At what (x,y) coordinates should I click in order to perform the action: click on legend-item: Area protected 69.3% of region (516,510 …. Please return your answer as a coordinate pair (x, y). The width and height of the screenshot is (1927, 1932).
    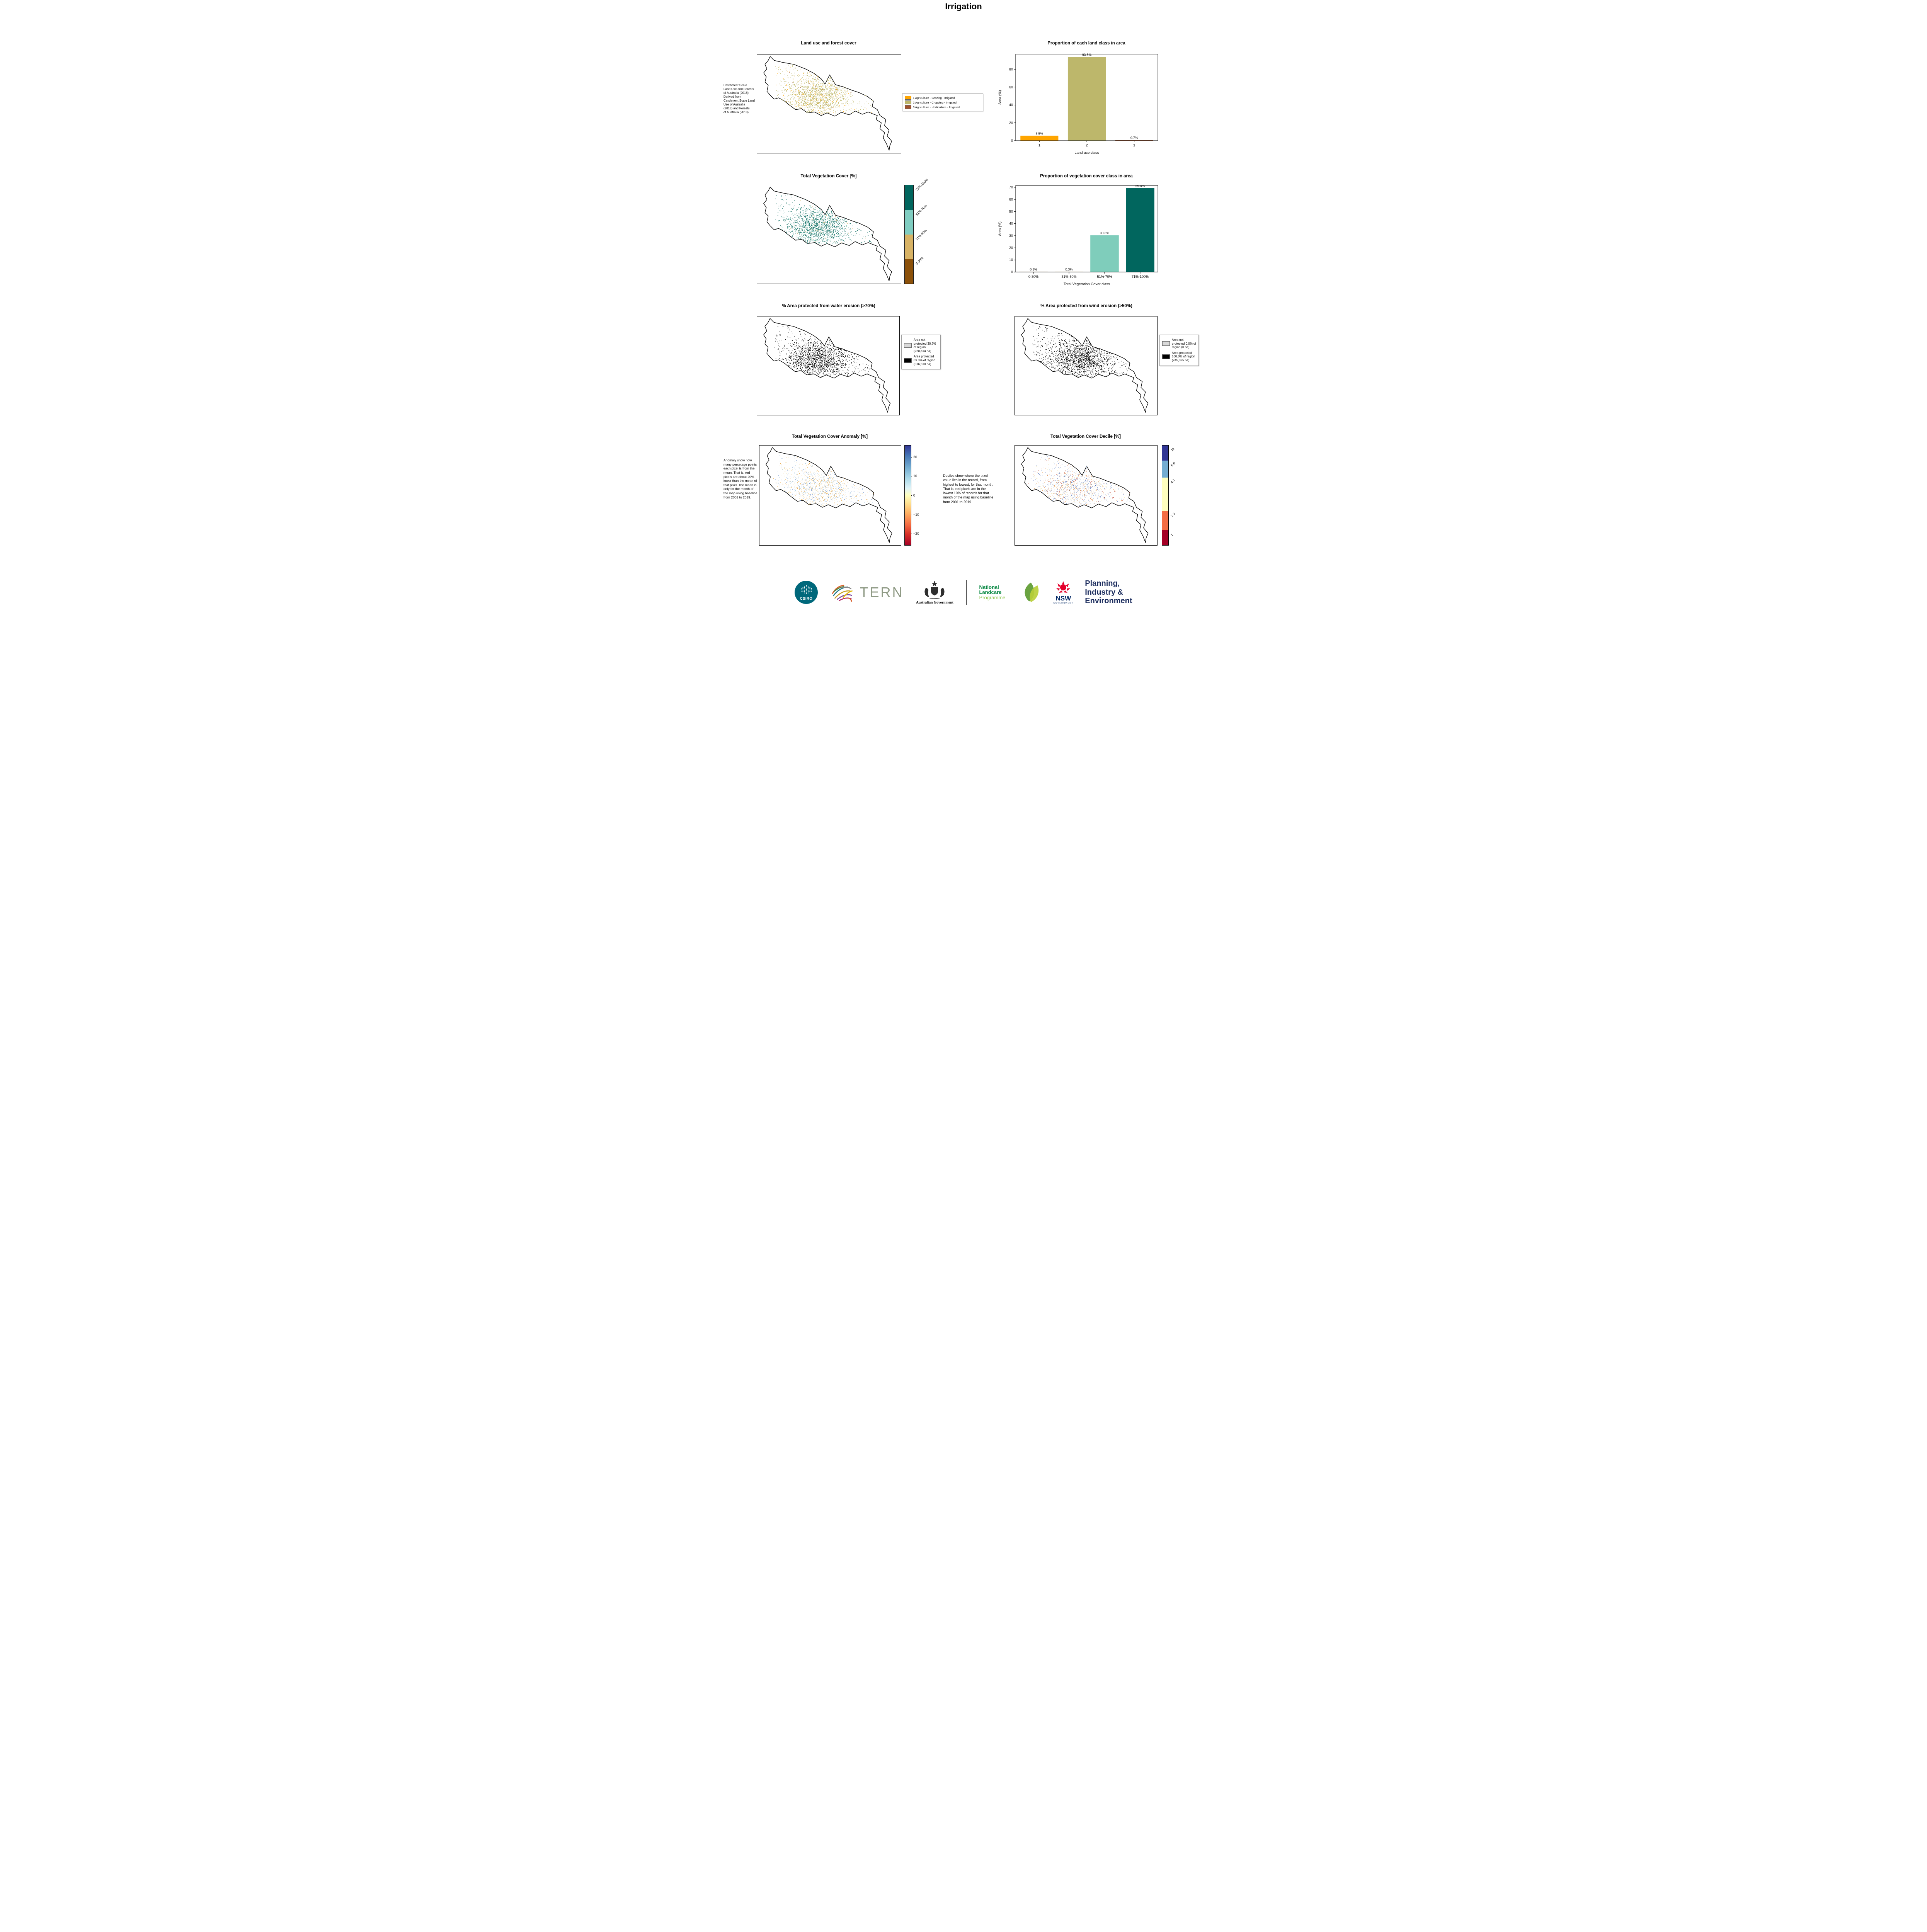
    Looking at the image, I should click on (921, 360).